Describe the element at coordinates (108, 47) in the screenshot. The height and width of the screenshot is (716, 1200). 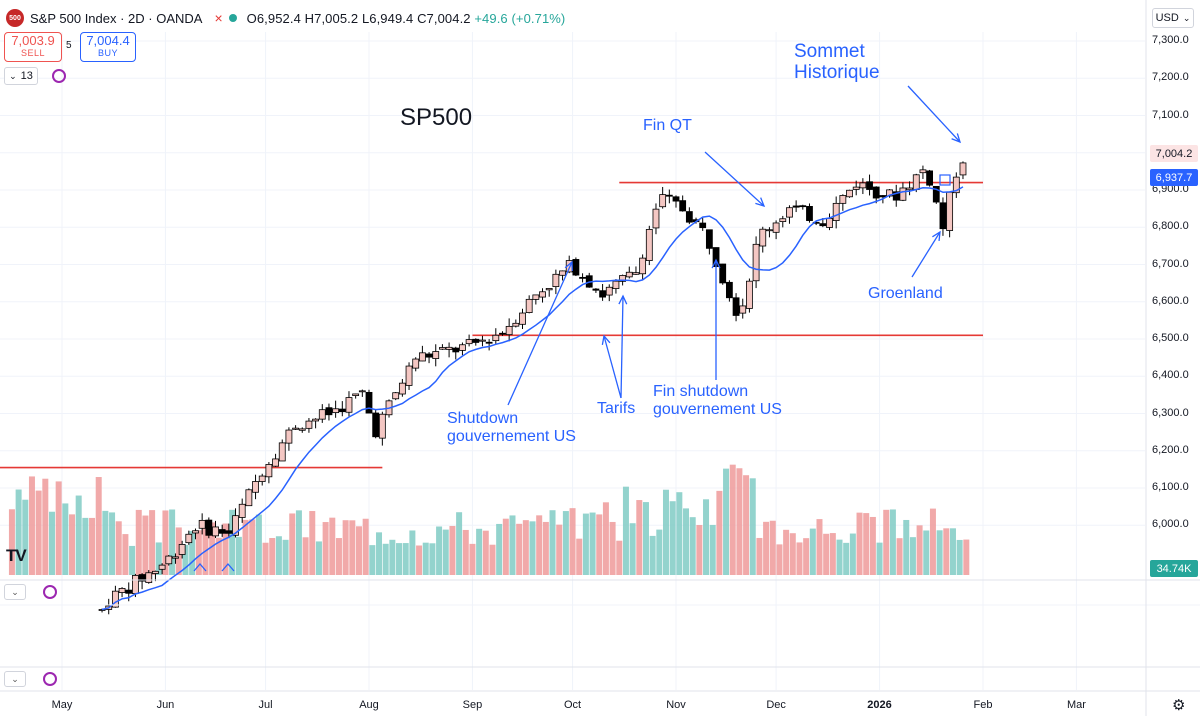
I see `buy-button: 7,004.4 BUY` at that location.